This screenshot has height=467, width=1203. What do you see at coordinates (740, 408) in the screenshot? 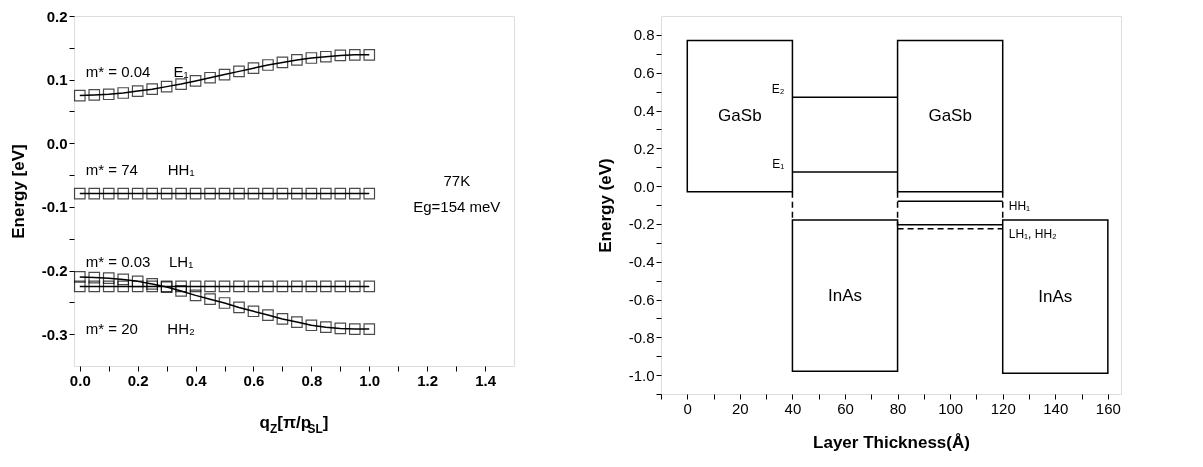
I see `x-tick-label: 20` at bounding box center [740, 408].